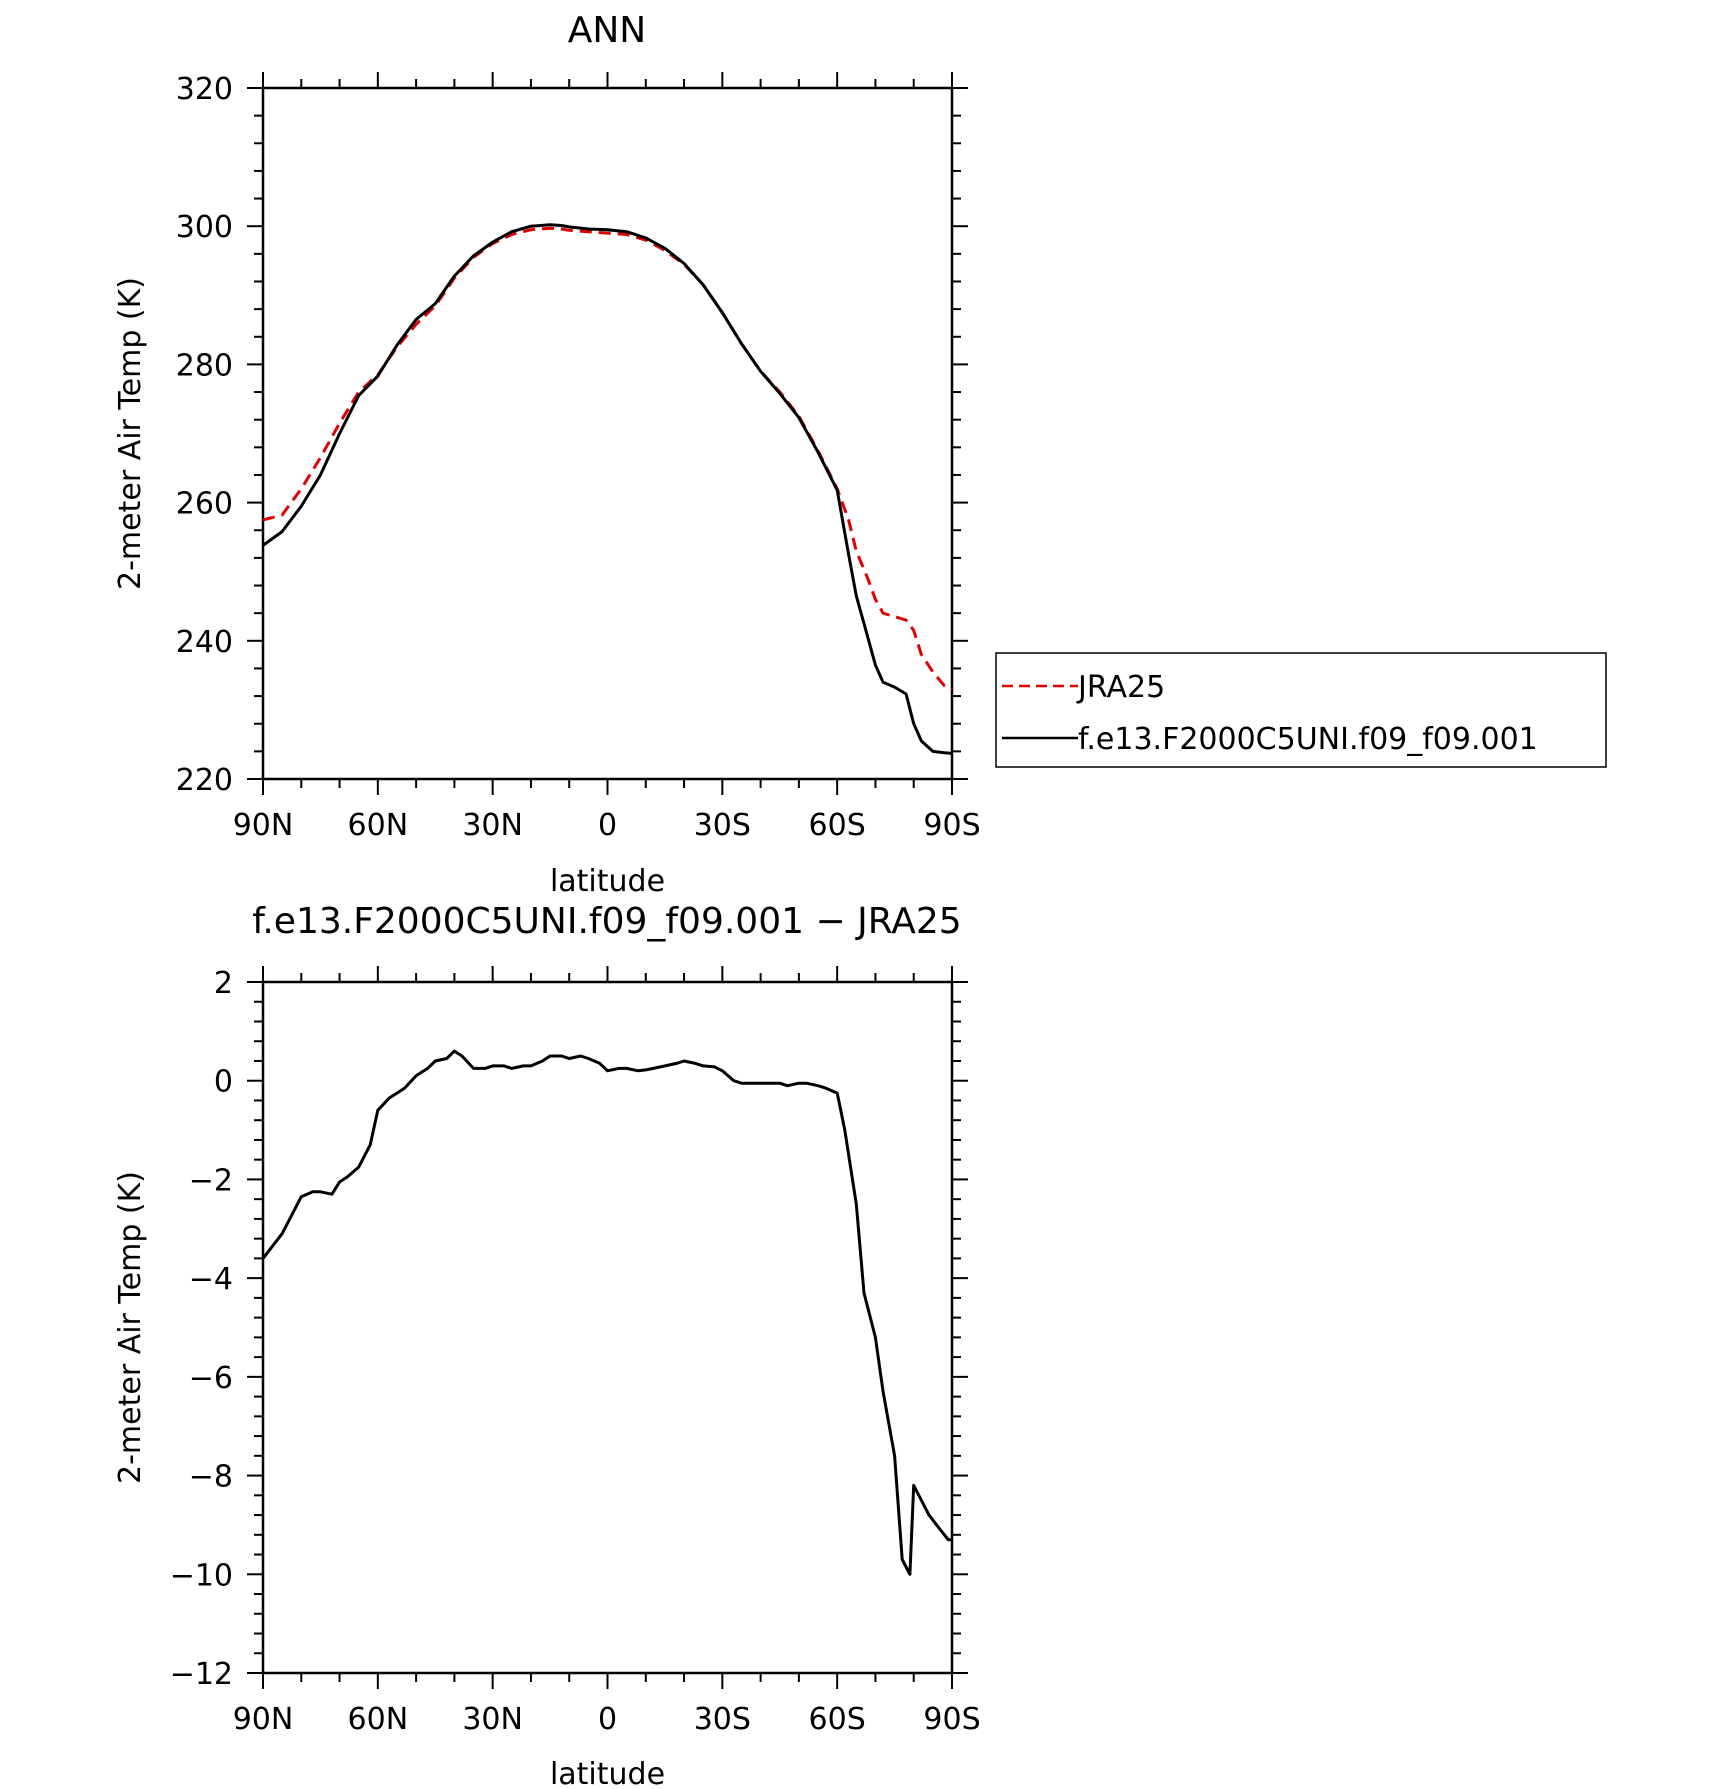 The height and width of the screenshot is (1789, 1710). What do you see at coordinates (204, 365) in the screenshot?
I see `y-tick-label: 280` at bounding box center [204, 365].